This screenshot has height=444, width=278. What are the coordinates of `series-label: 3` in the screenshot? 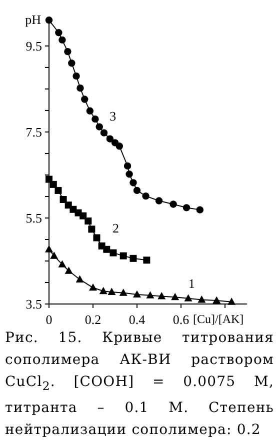 It's located at (113, 116).